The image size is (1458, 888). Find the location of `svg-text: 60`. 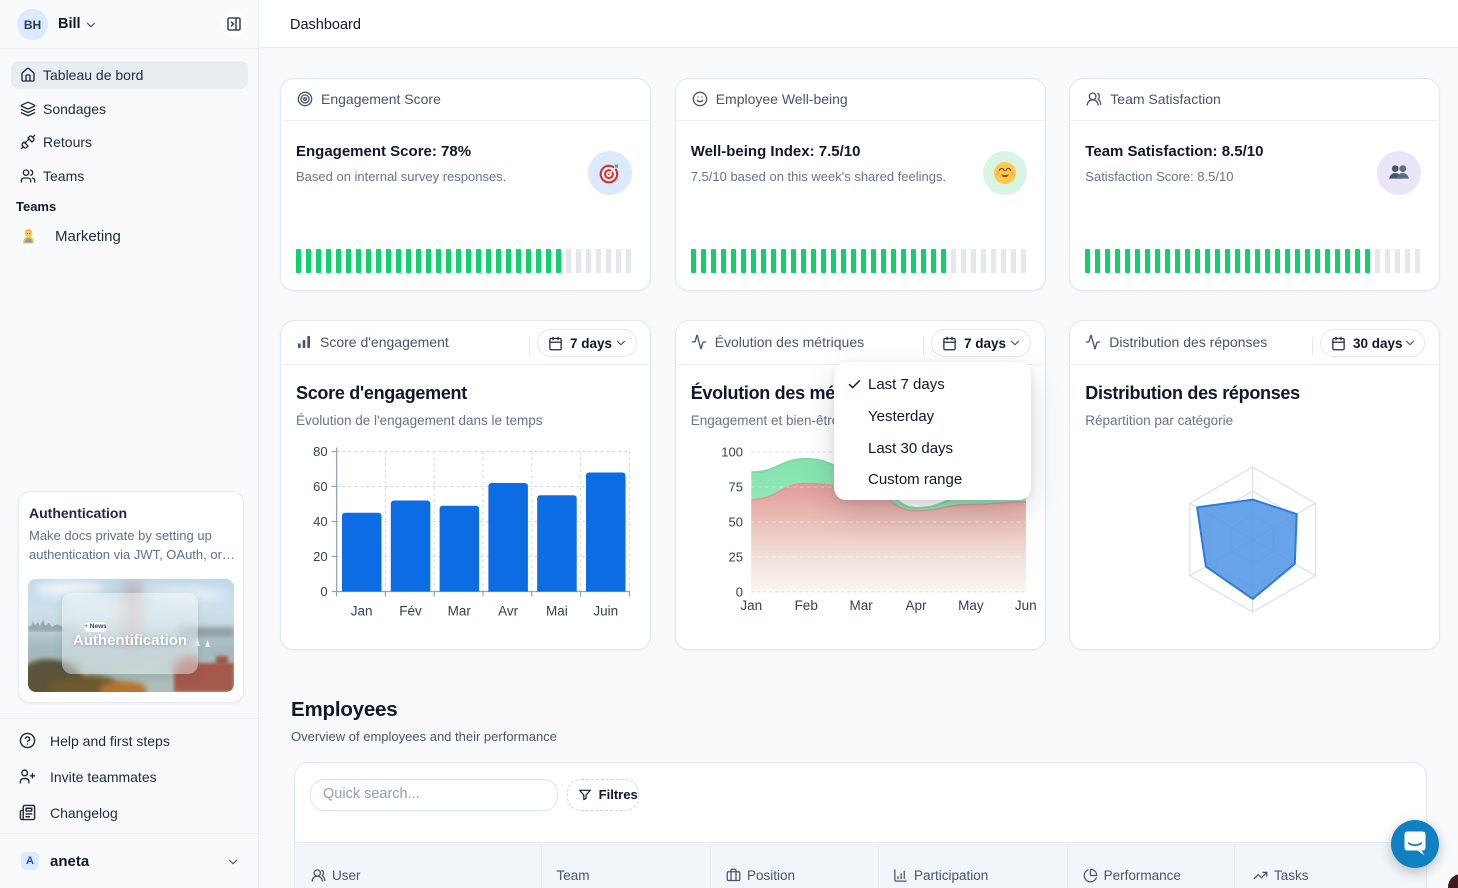

svg-text: 60 is located at coordinates (320, 486).